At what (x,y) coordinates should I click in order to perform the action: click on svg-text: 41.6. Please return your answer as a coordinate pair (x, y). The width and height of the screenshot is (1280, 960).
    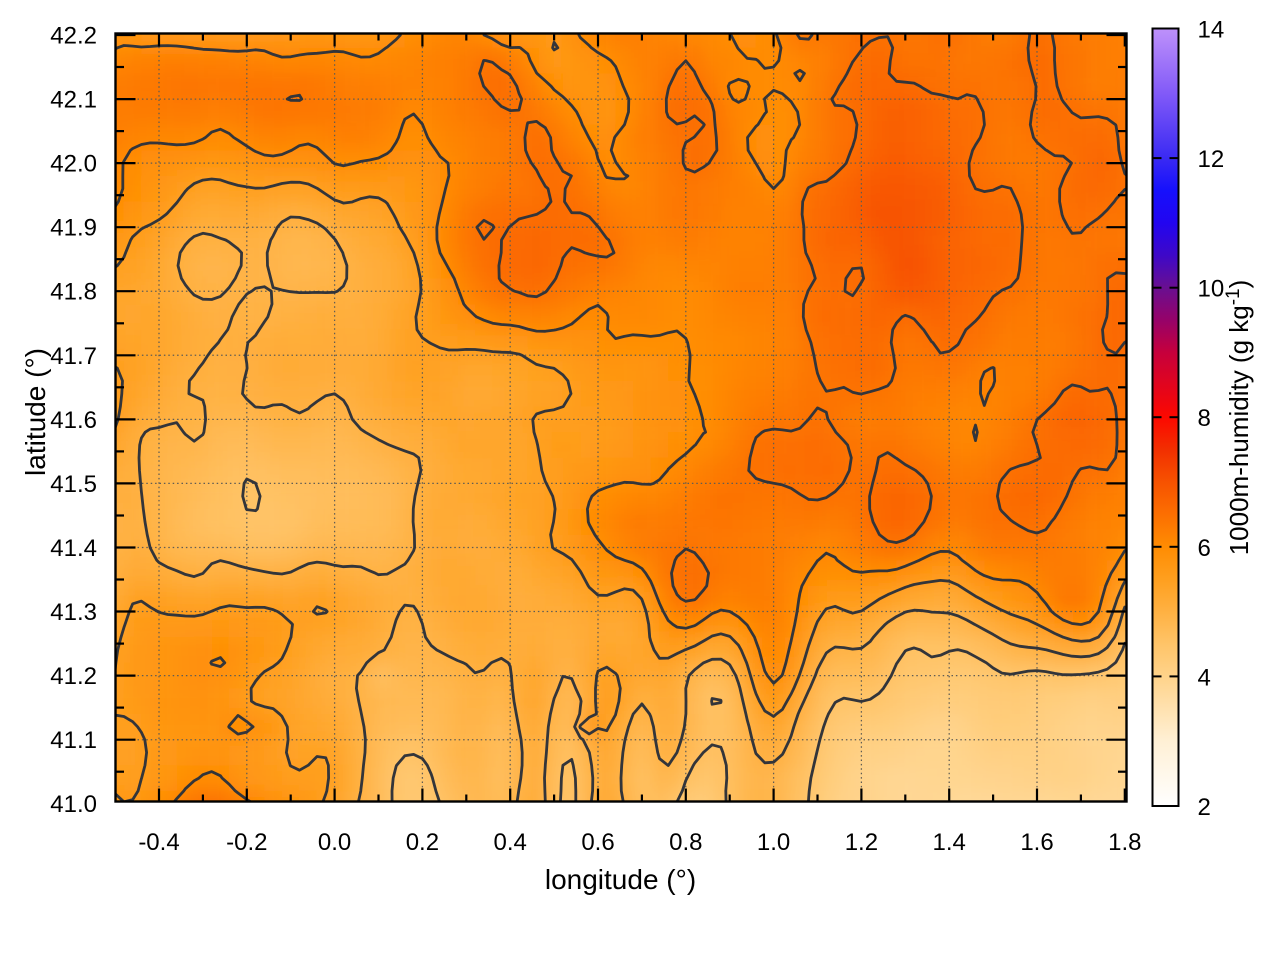
    Looking at the image, I should click on (73, 420).